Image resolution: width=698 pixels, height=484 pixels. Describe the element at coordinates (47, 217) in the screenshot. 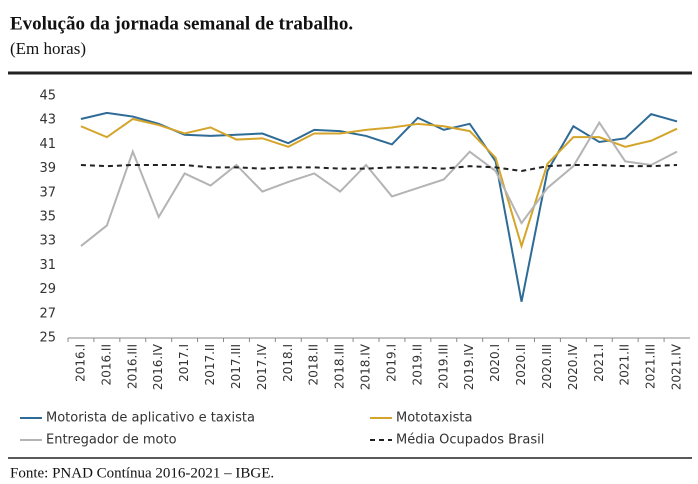

I see `y-tick-label: 35` at that location.